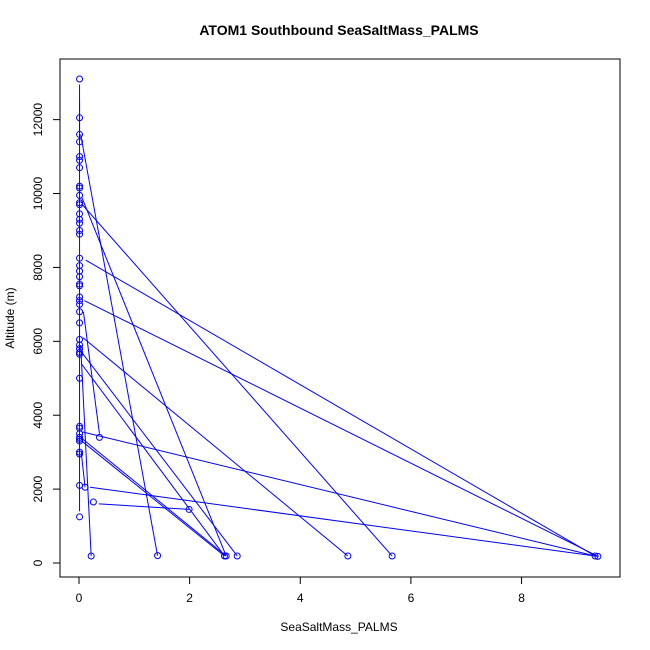 The width and height of the screenshot is (650, 650). Describe the element at coordinates (300, 598) in the screenshot. I see `x-tick-label: 4` at that location.